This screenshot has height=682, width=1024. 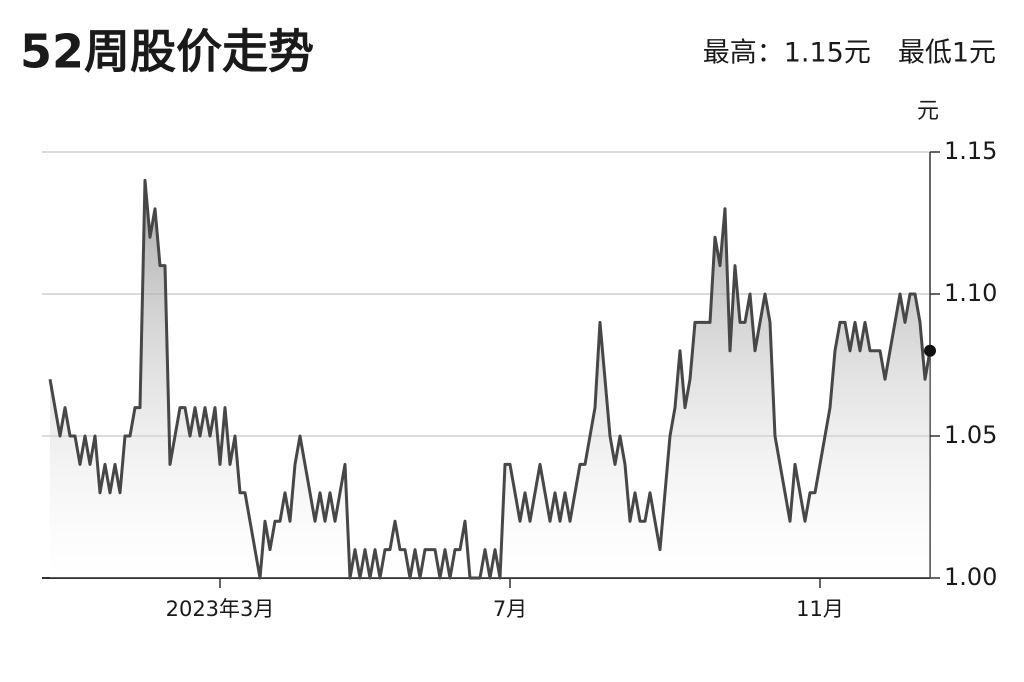 What do you see at coordinates (928, 111) in the screenshot?
I see `y-unit: 元` at bounding box center [928, 111].